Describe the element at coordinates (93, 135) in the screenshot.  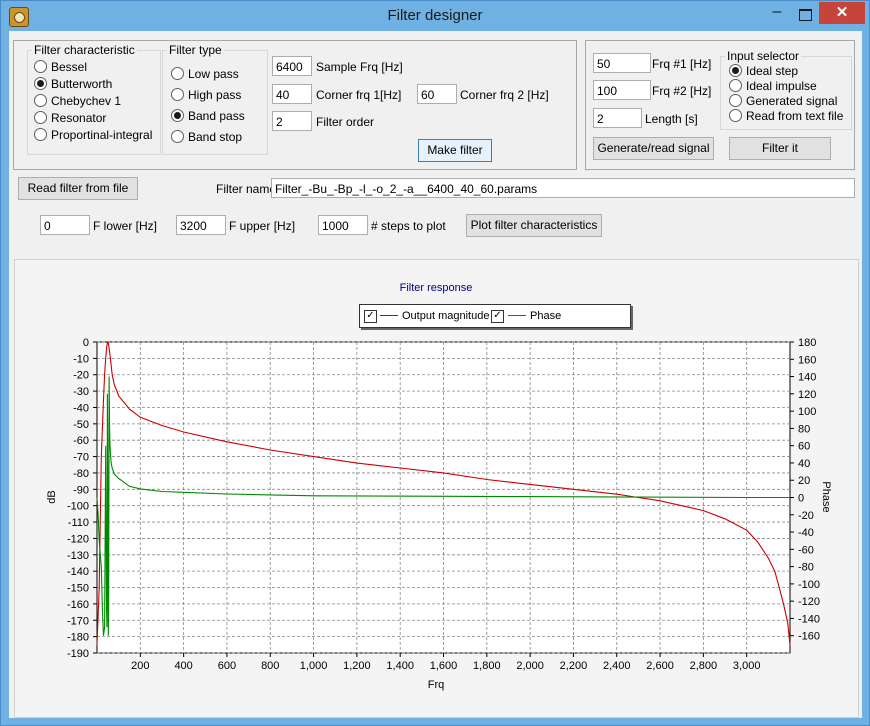
I see `radio-proportional-integral: Proportinal-integral` at that location.